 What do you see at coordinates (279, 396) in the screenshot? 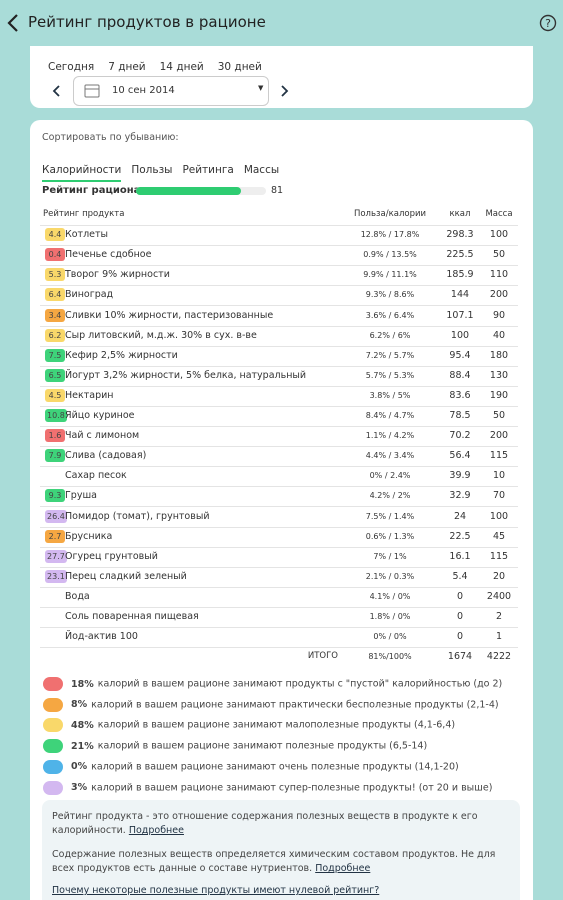
I see `table-row: 4.5 Нектарин 3.8% / 5% 83.6 190` at bounding box center [279, 396].